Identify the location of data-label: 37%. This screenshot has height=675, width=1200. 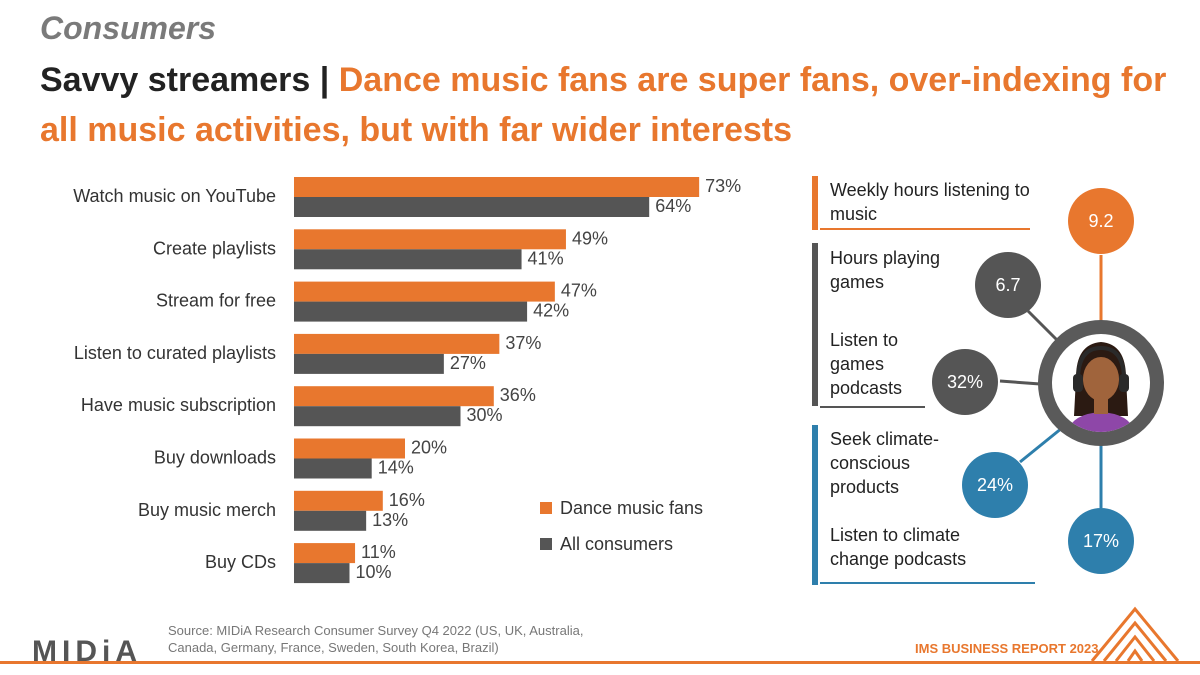
(523, 343).